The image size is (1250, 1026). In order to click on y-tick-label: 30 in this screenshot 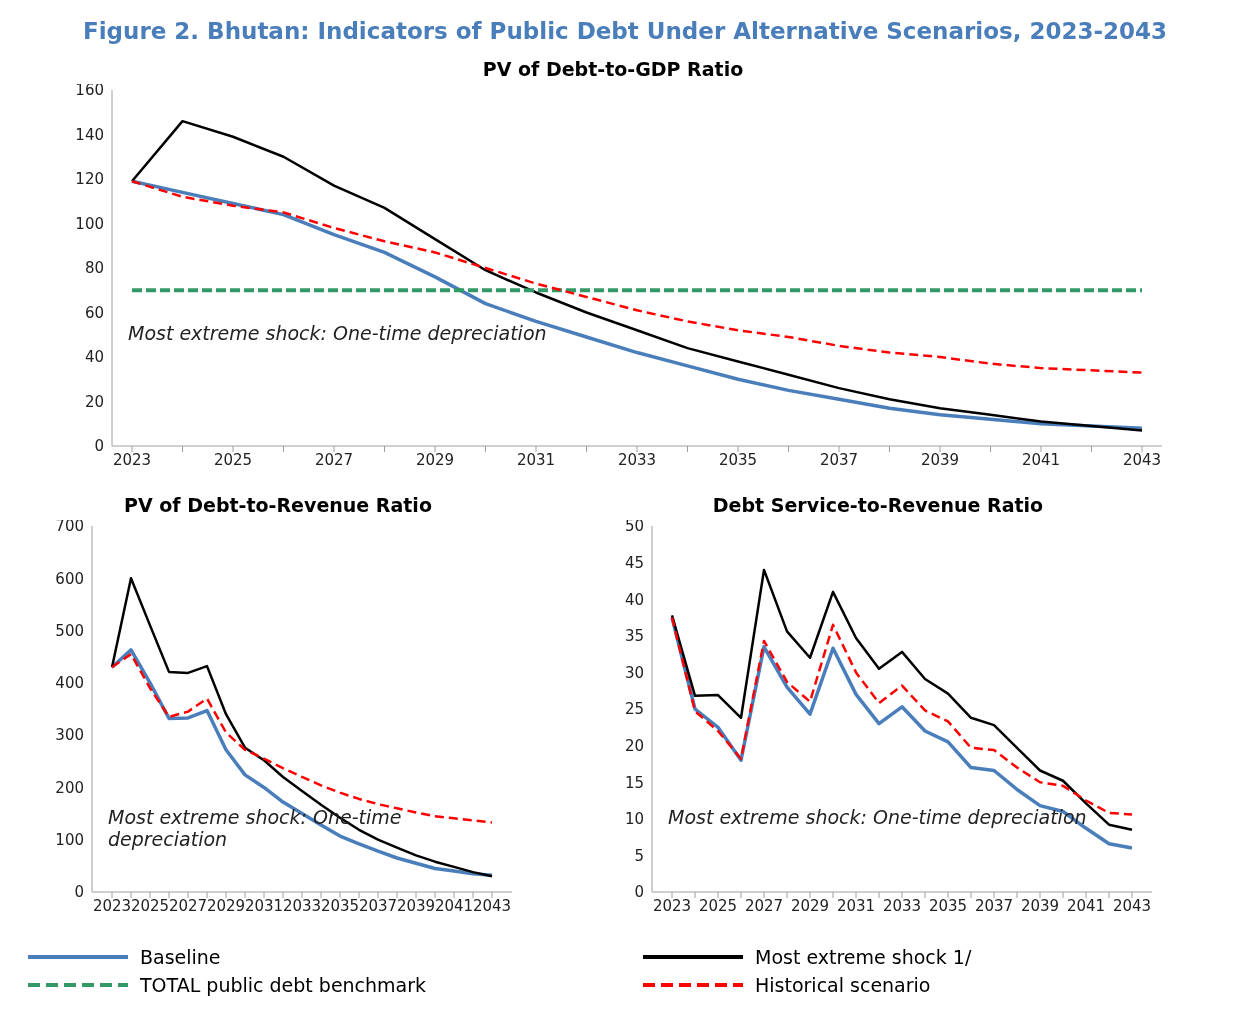, I will do `click(634, 672)`.